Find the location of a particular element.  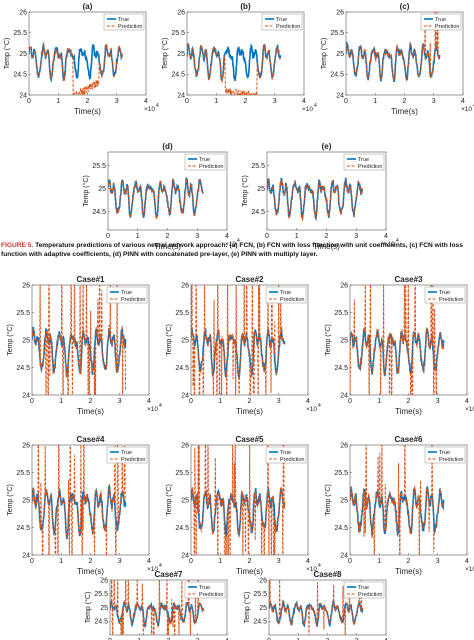

chart-title: Case#8 is located at coordinates (327, 574).